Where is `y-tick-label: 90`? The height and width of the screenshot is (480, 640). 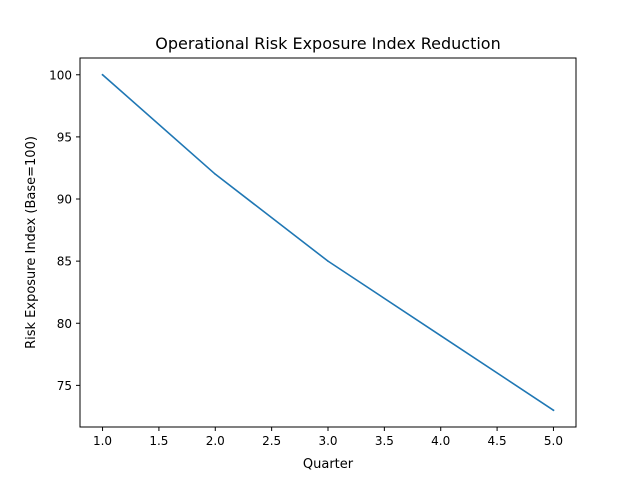 y-tick-label: 90 is located at coordinates (64, 200).